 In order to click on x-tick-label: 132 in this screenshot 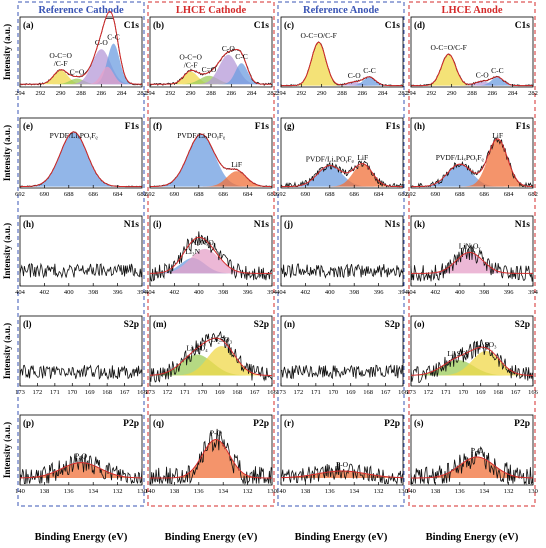, I will do `click(248, 491)`.